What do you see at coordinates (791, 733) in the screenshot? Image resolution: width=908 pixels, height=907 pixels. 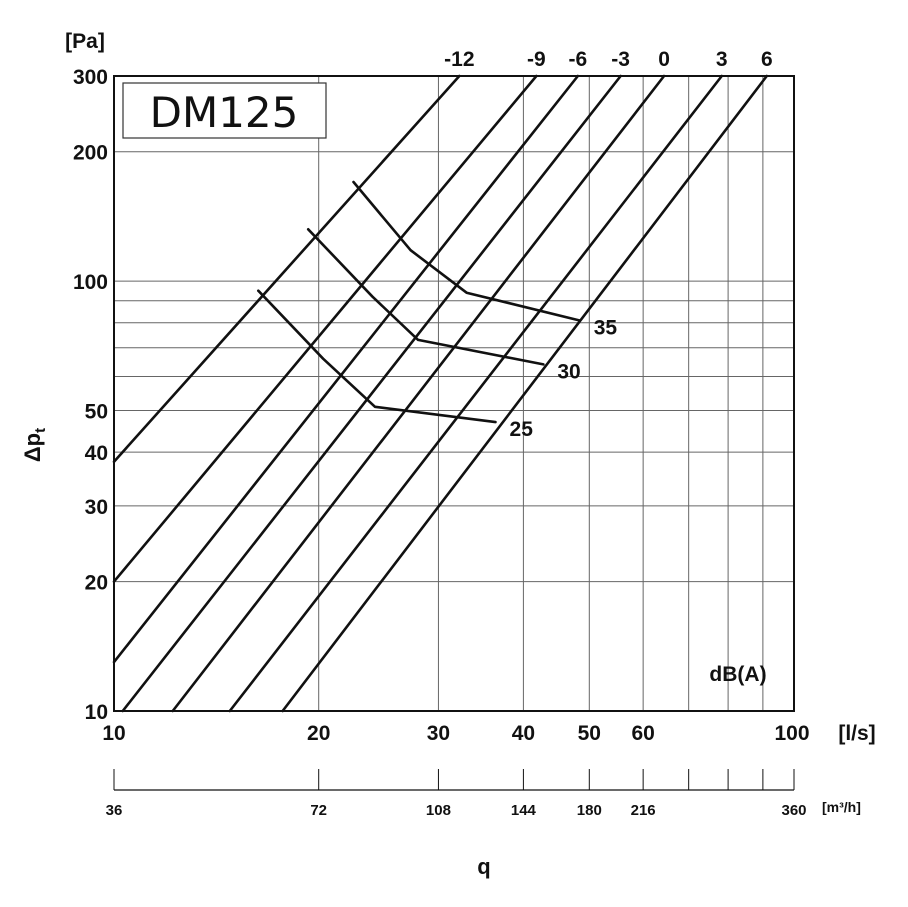 I see `x-tick-label: 100` at bounding box center [791, 733].